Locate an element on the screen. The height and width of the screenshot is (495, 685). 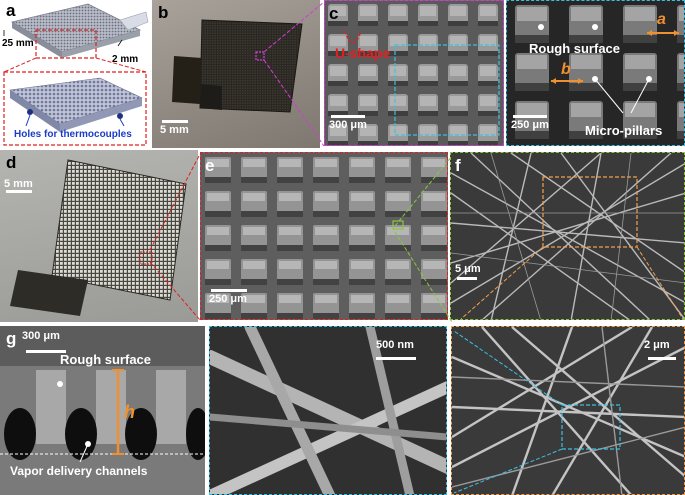
sem-cross-section is located at coordinates (102, 410).